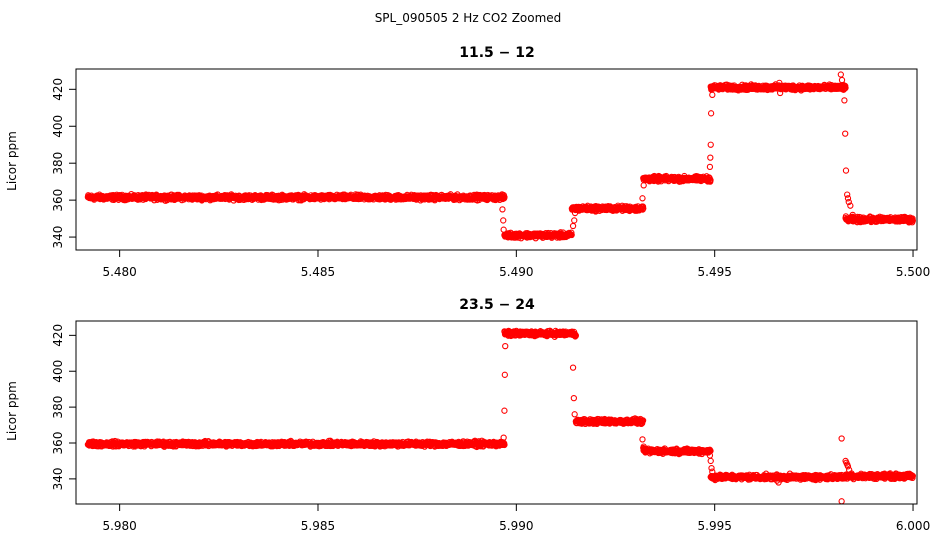  Describe the element at coordinates (58, 163) in the screenshot. I see `y-tick-label: 380` at that location.